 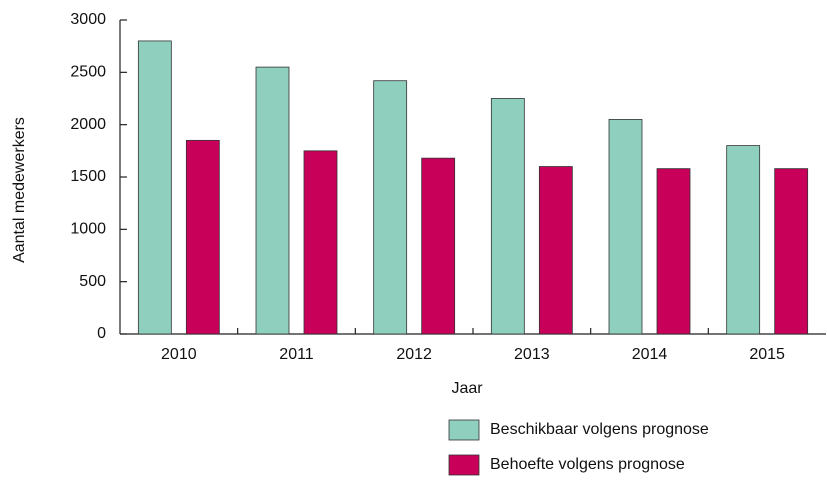 I want to click on y-tick-label: 0, so click(x=101, y=333).